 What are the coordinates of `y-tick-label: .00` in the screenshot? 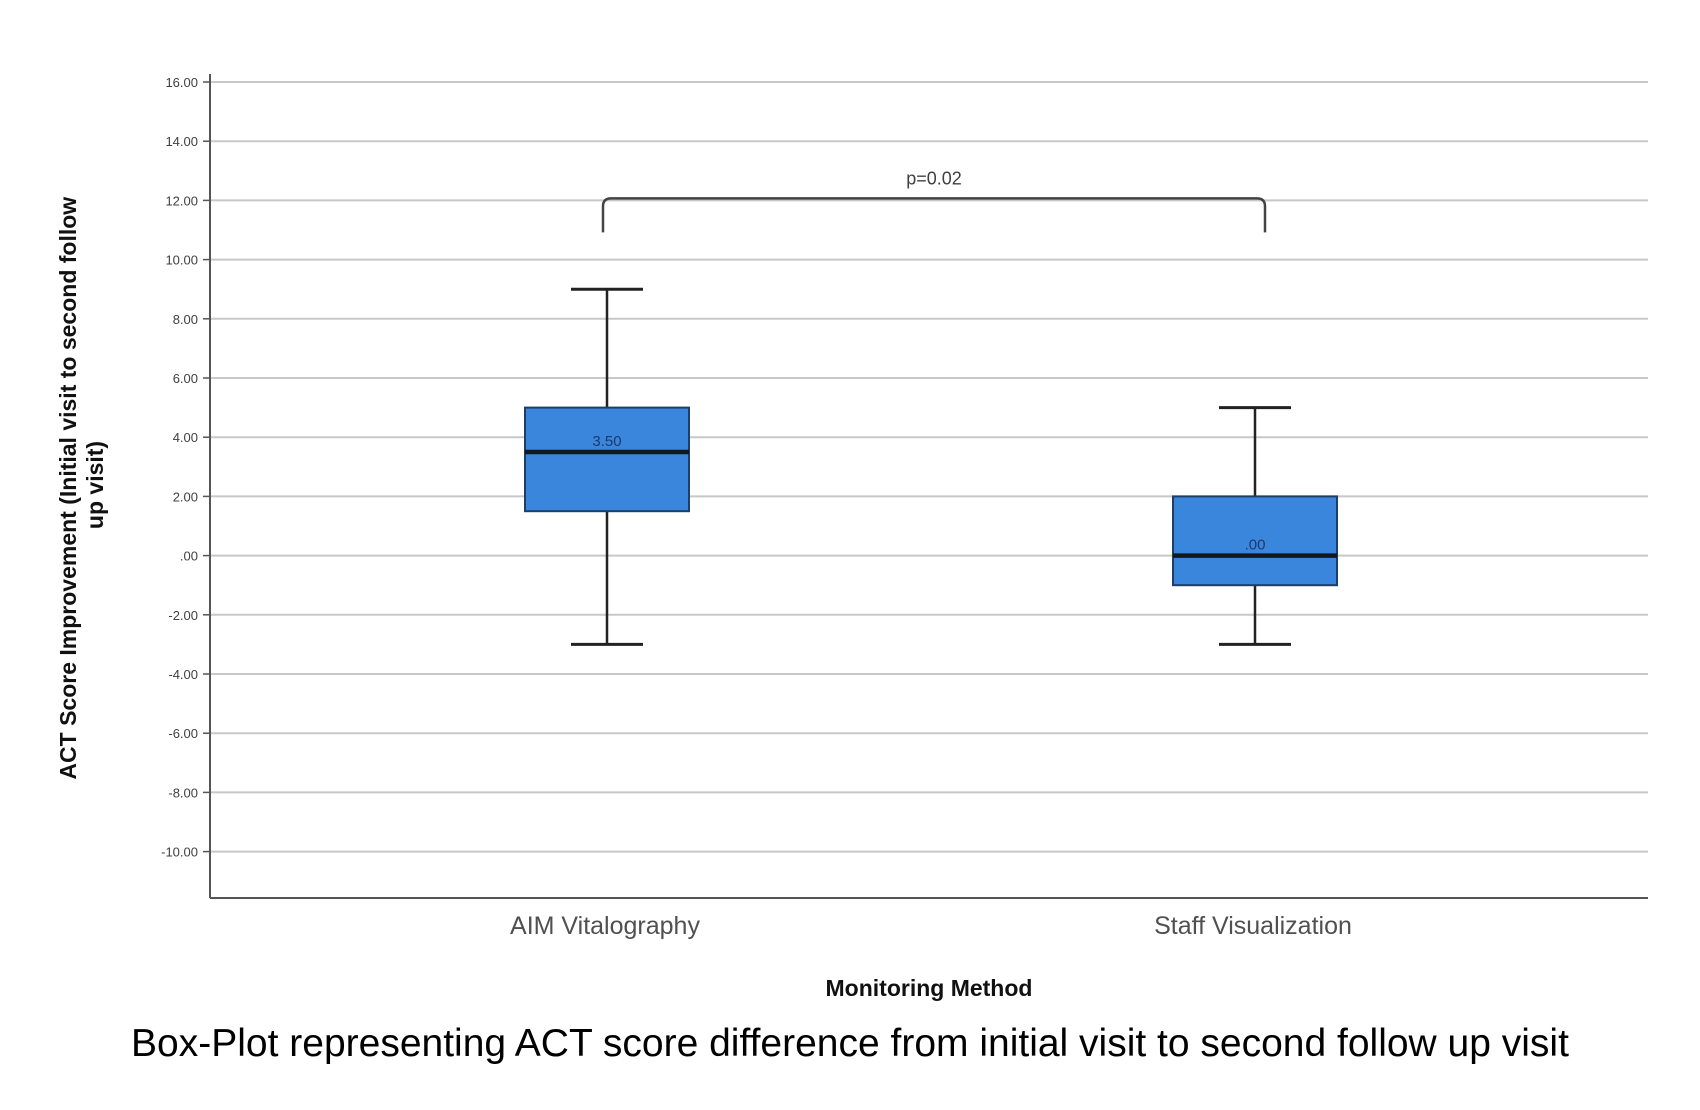 It's located at (189, 556).